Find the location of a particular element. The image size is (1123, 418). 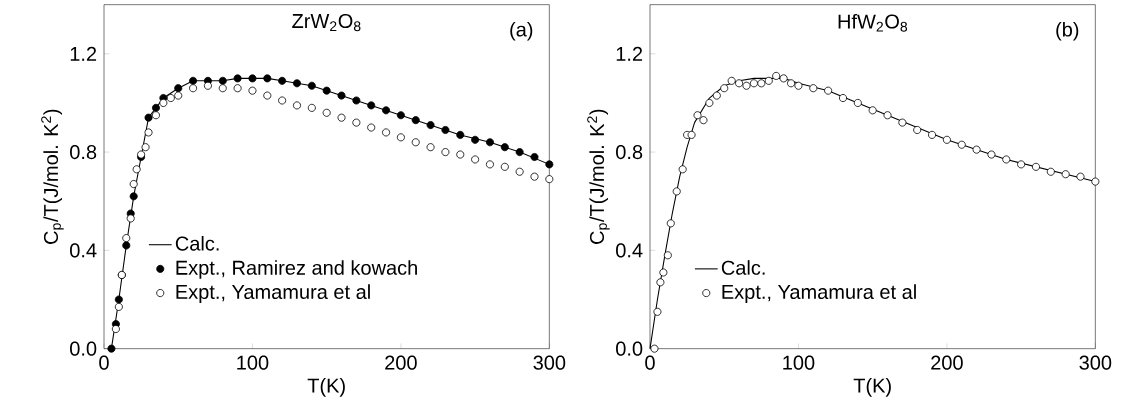

chart-title: HfW$_{2}$O$_{8}$ is located at coordinates (873, 22).